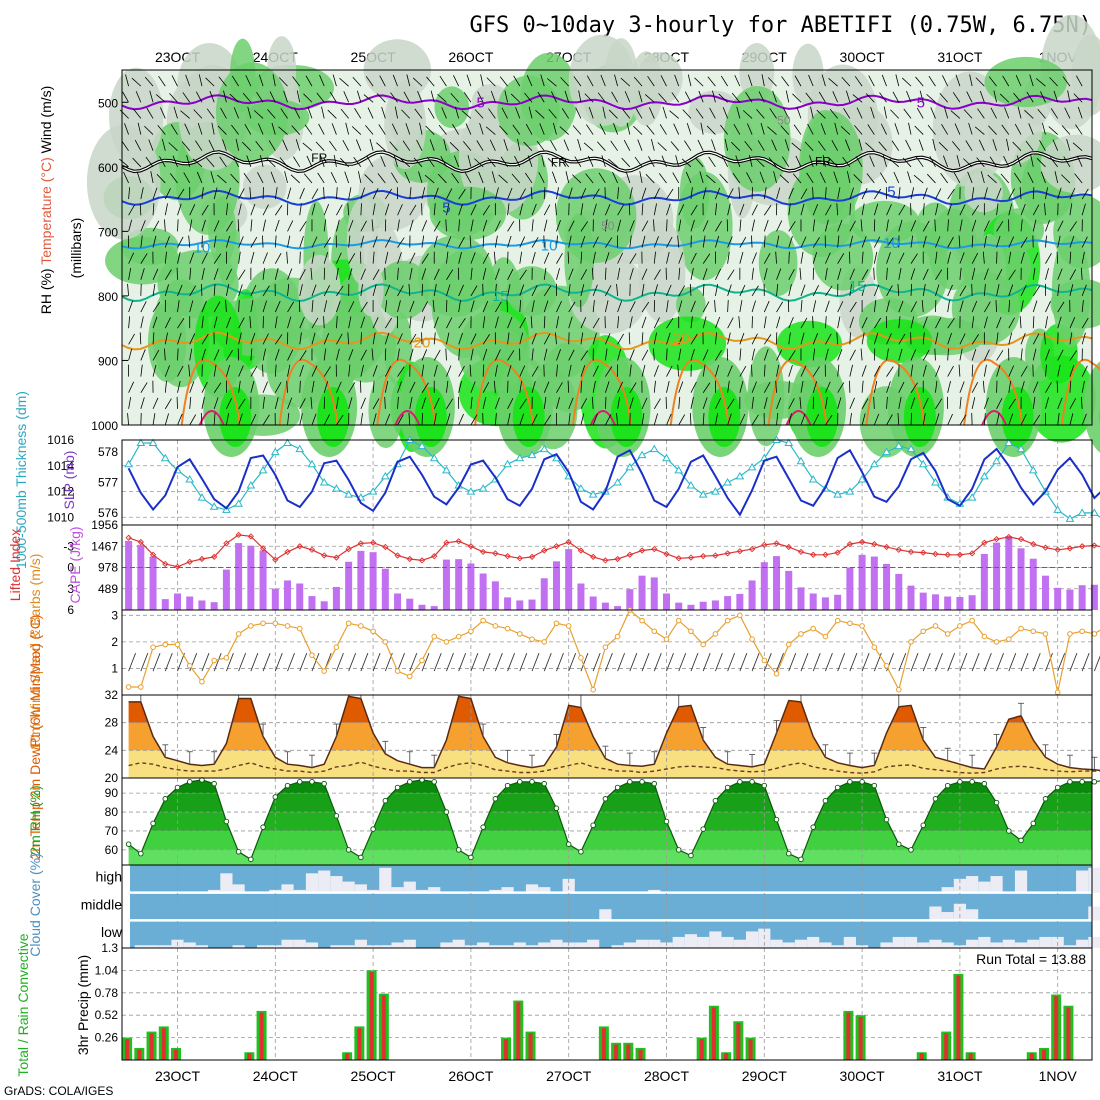 The width and height of the screenshot is (1100, 1100). I want to click on precip-conv-bar, so click(958, 1017).